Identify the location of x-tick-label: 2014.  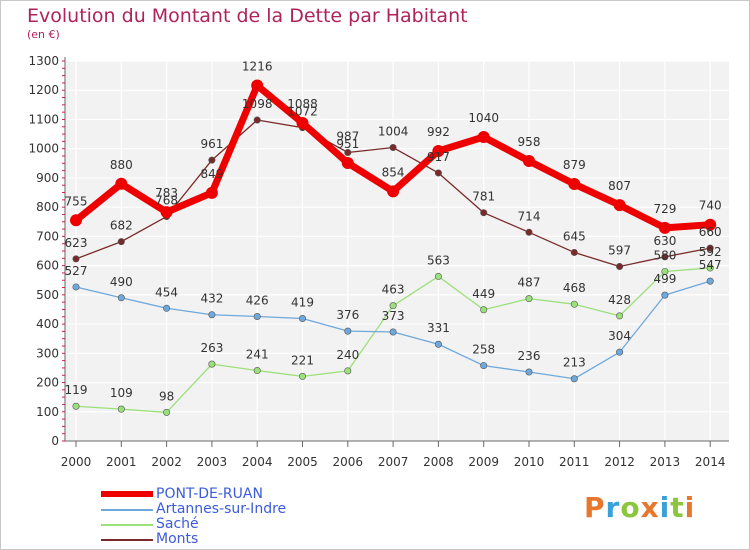
(710, 462).